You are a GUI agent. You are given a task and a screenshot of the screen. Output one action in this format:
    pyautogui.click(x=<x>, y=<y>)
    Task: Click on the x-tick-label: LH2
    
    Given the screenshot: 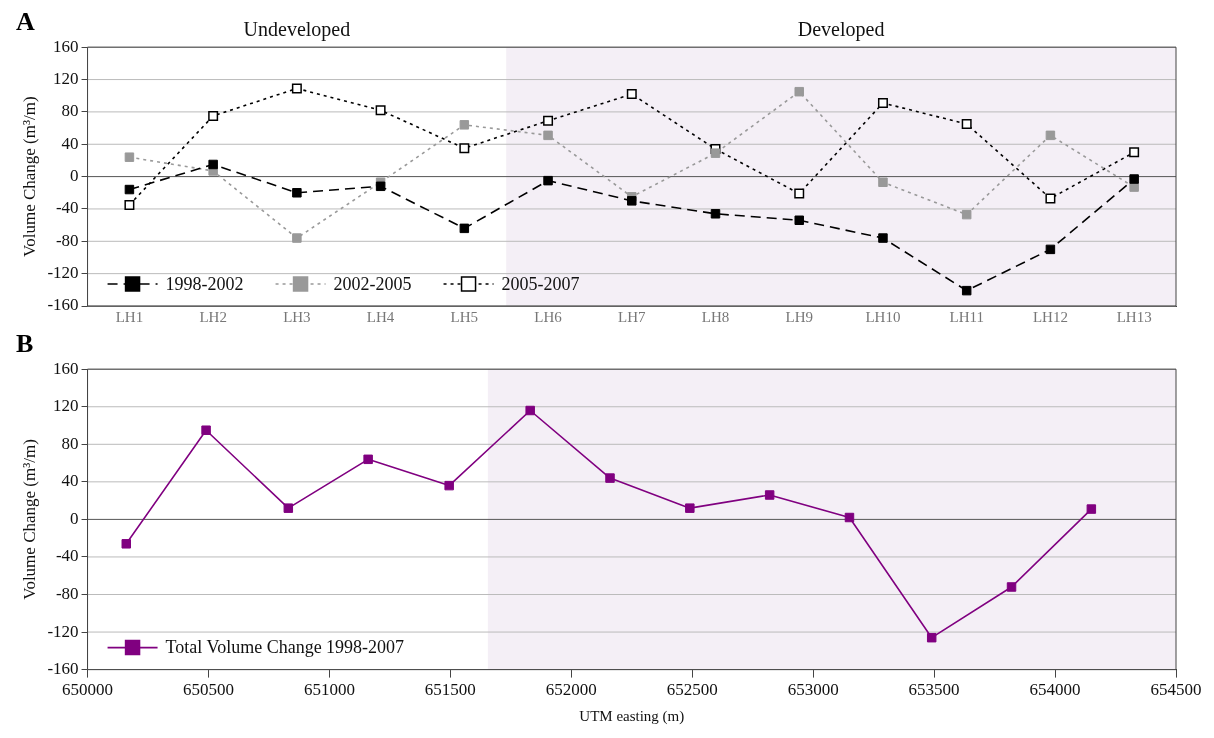 What is the action you would take?
    pyautogui.click(x=213, y=316)
    